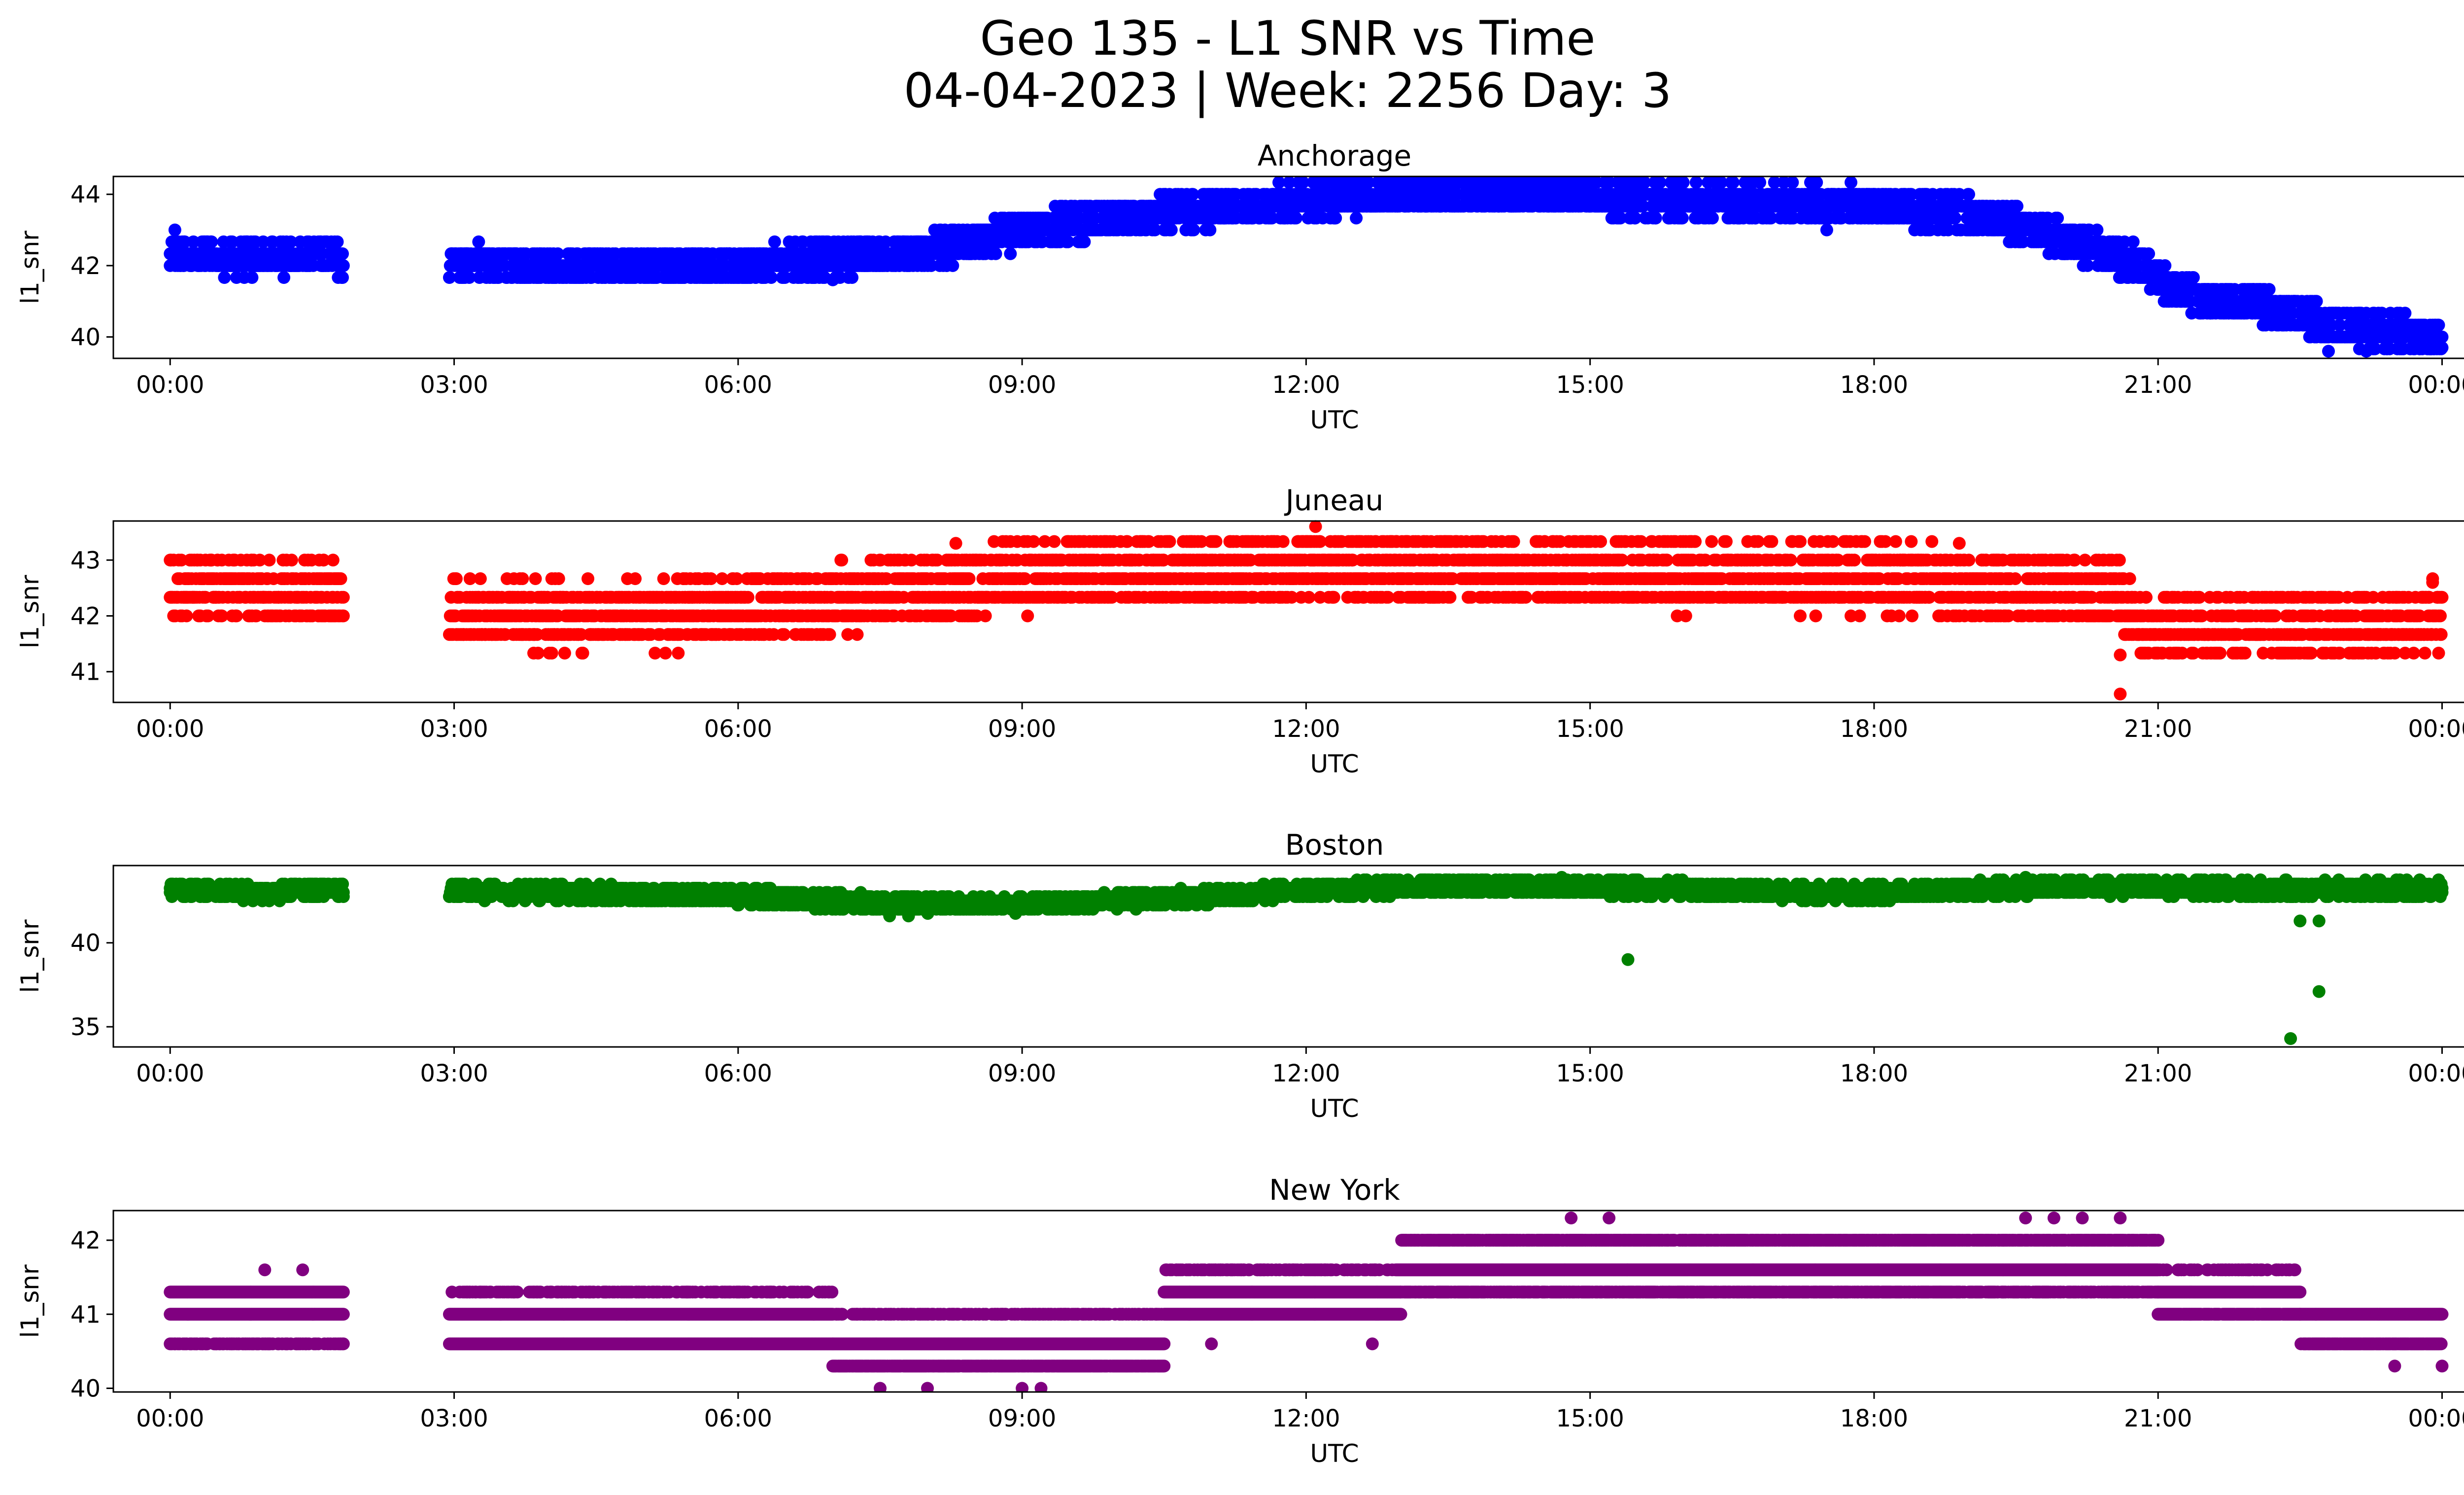 Image resolution: width=2464 pixels, height=1495 pixels. I want to click on figure-title-line2: 04-04-2023 | Week: 2256 Day: 3, so click(1287, 90).